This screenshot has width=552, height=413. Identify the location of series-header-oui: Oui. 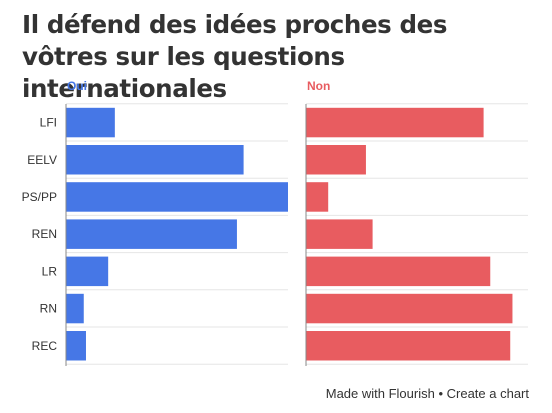
(77, 86).